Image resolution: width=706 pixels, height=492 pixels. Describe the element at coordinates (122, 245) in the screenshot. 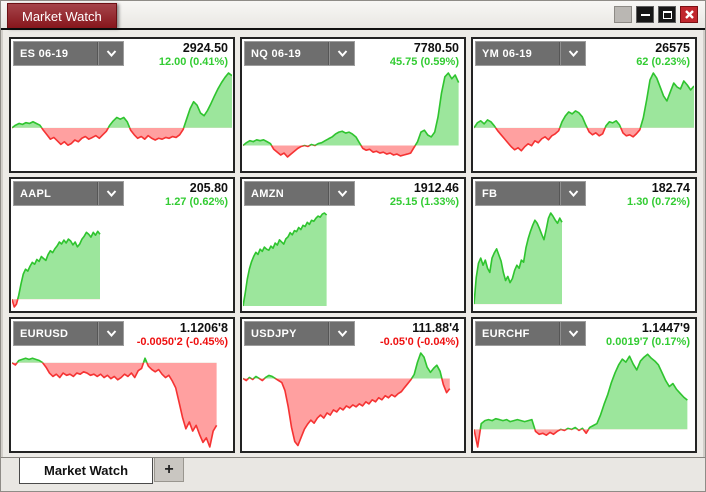

I see `quote-panel-aapl: AAPL 205.80 1.27 (0.62%)` at that location.